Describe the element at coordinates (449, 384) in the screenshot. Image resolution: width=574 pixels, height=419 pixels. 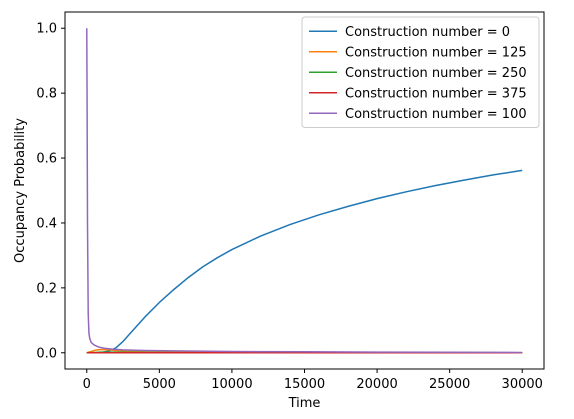
I see `x-tick-label: 25000` at that location.